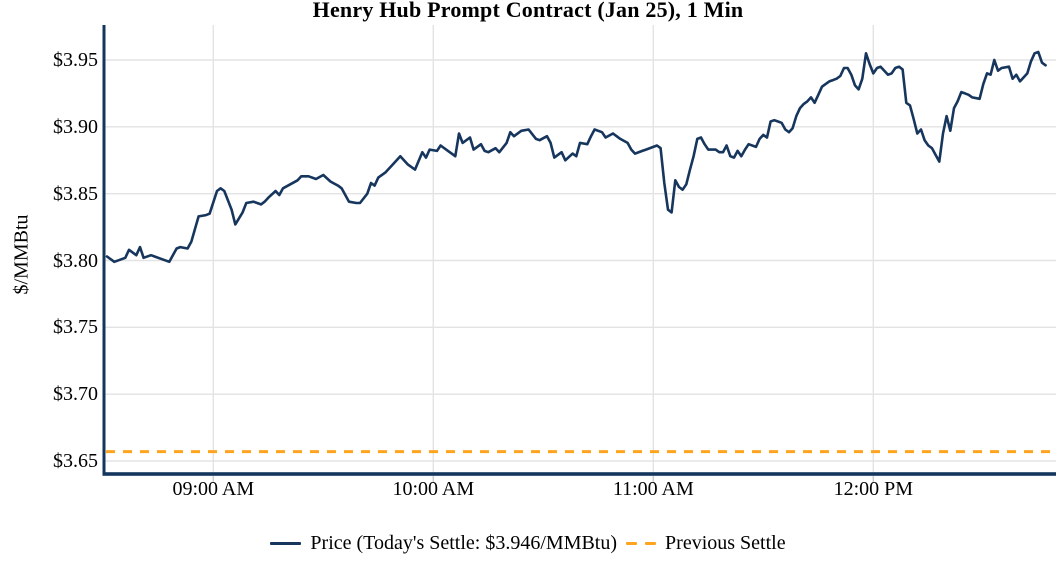 The height and width of the screenshot is (576, 1056). Describe the element at coordinates (75, 461) in the screenshot. I see `y-tick-label: $3.65` at that location.